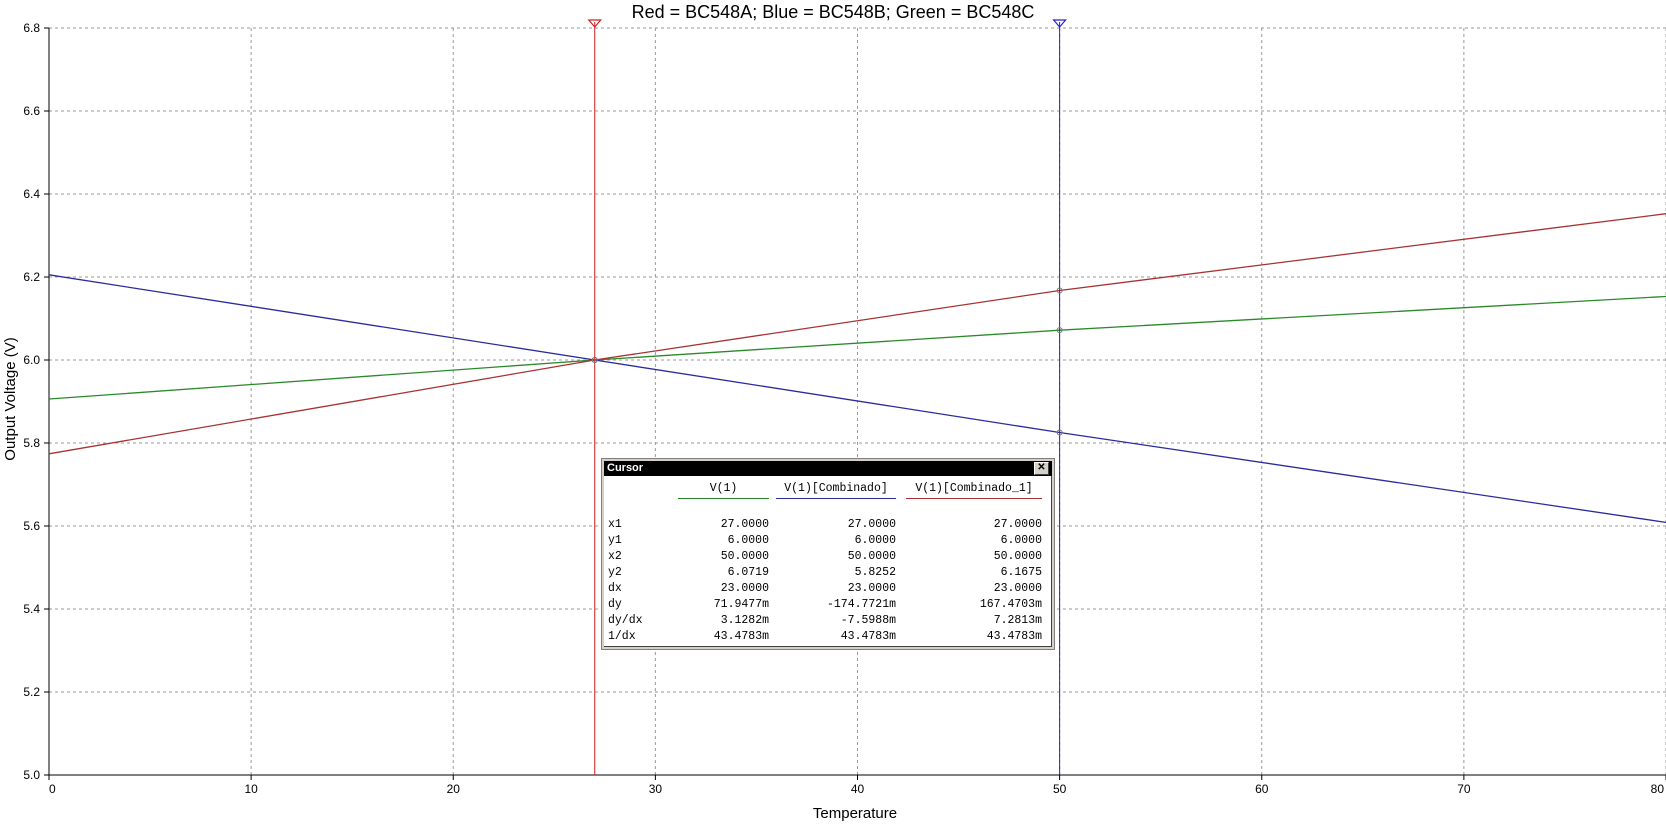 The width and height of the screenshot is (1666, 824). What do you see at coordinates (615, 604) in the screenshot?
I see `cursor-row-label: dy` at bounding box center [615, 604].